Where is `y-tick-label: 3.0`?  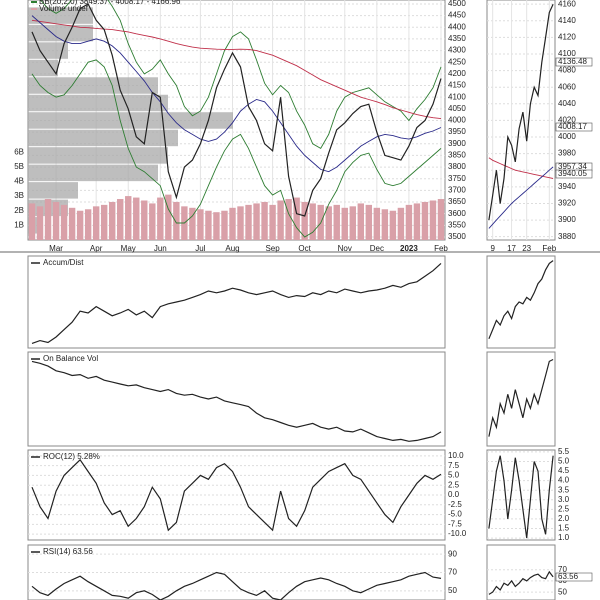
y-tick-label: 3.0 is located at coordinates (564, 499).